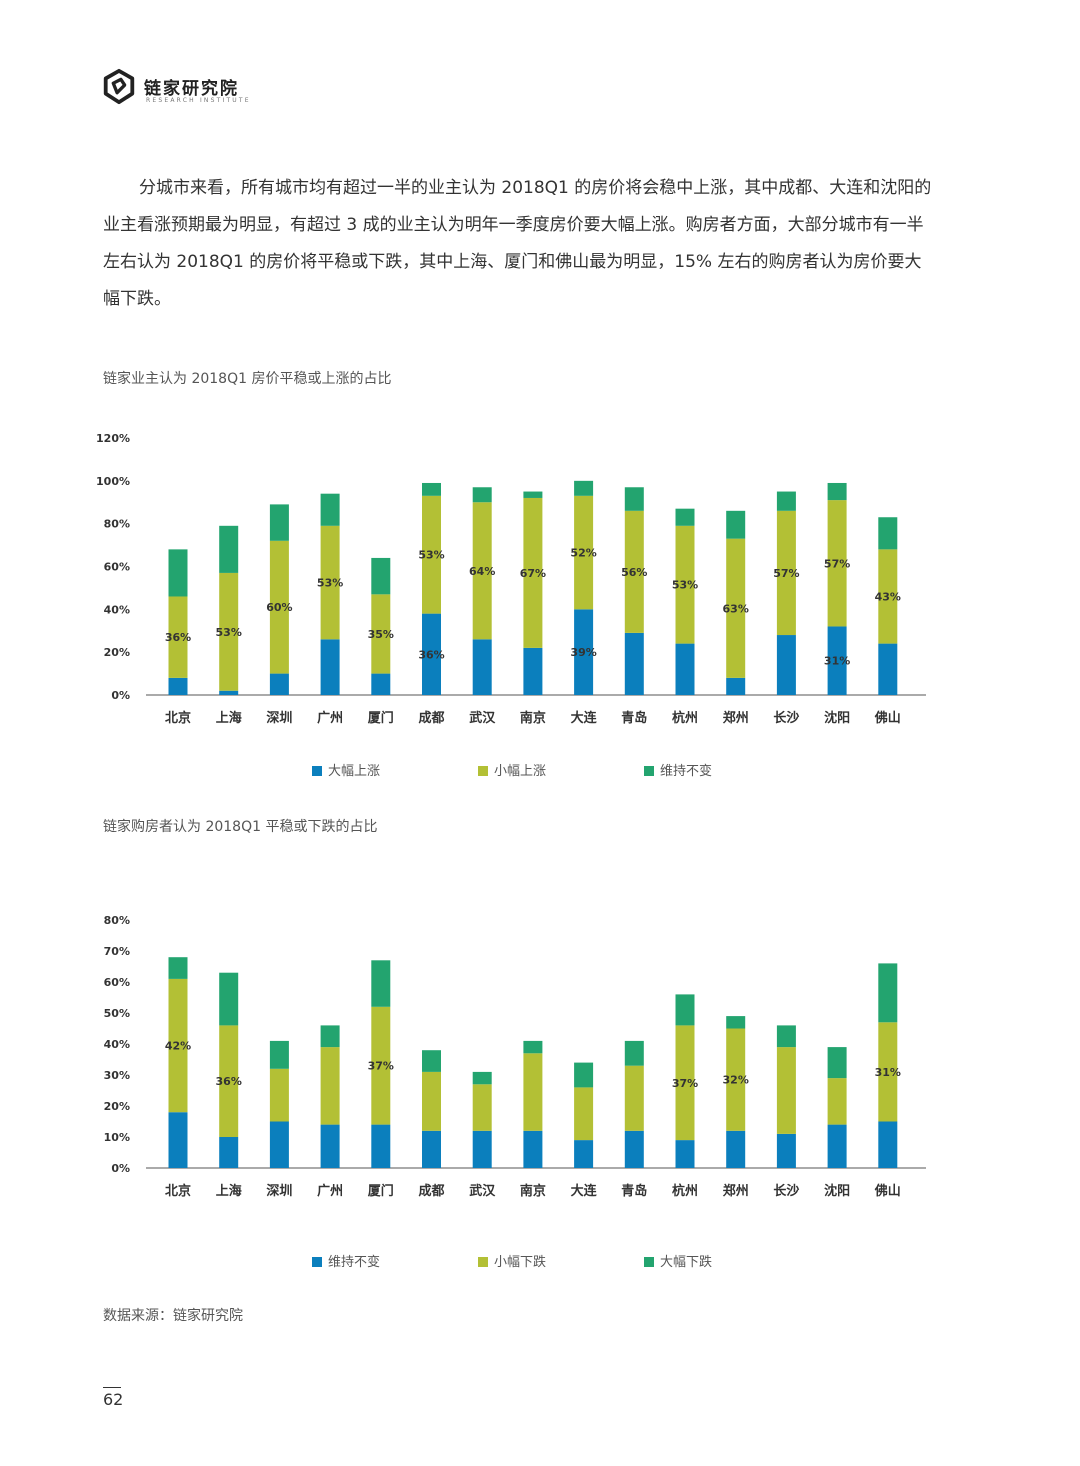 The height and width of the screenshot is (1466, 1080). Describe the element at coordinates (887, 718) in the screenshot. I see `x-tick-label: 佛山` at that location.